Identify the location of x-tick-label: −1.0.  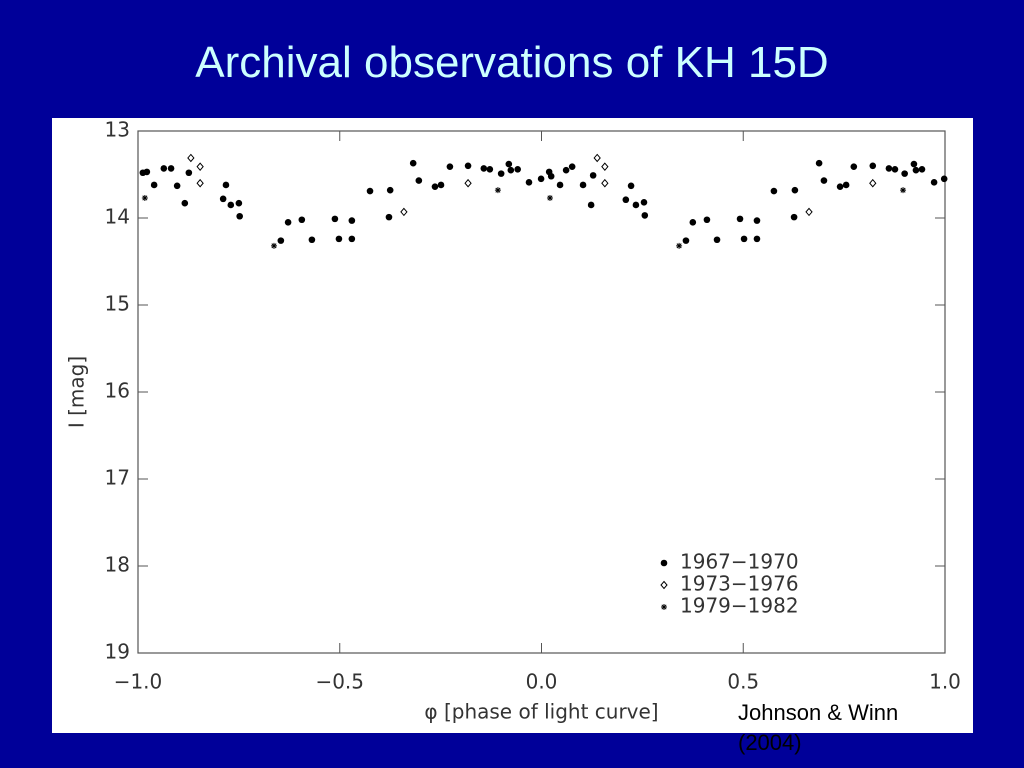
(138, 682).